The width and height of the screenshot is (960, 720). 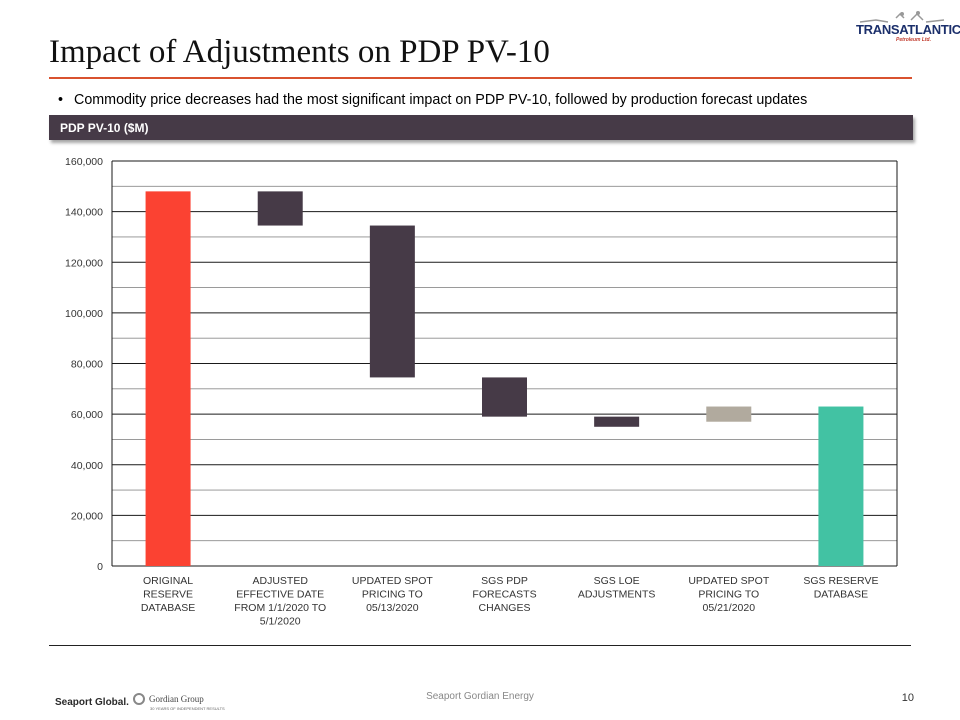 I want to click on x-category-label: ORIGINAL RESERVE DATABASE, so click(x=168, y=594).